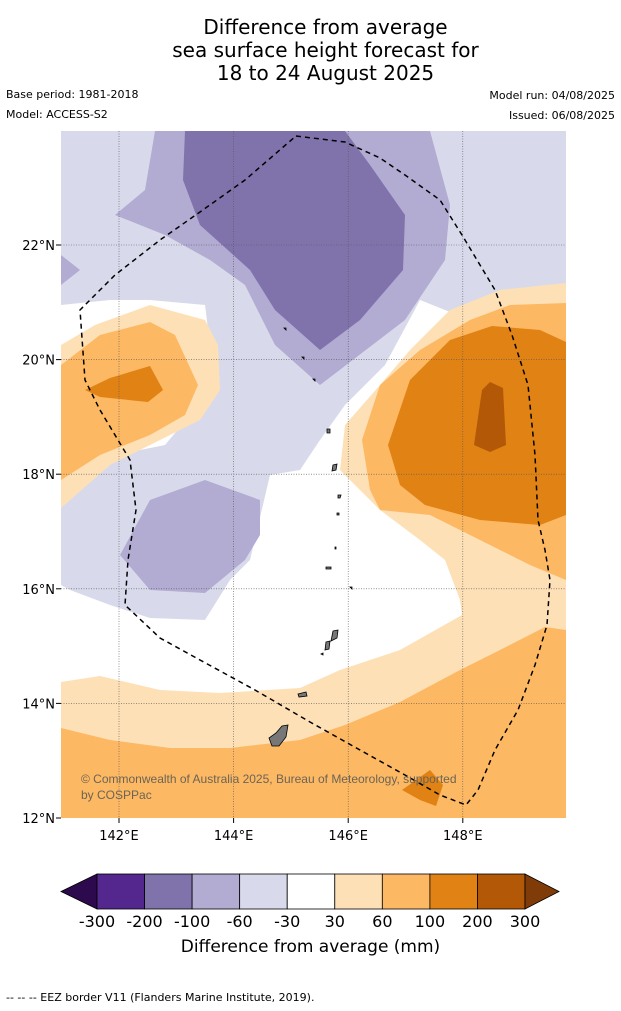  What do you see at coordinates (240, 921) in the screenshot?
I see `colorbar-tick-label: -60` at bounding box center [240, 921].